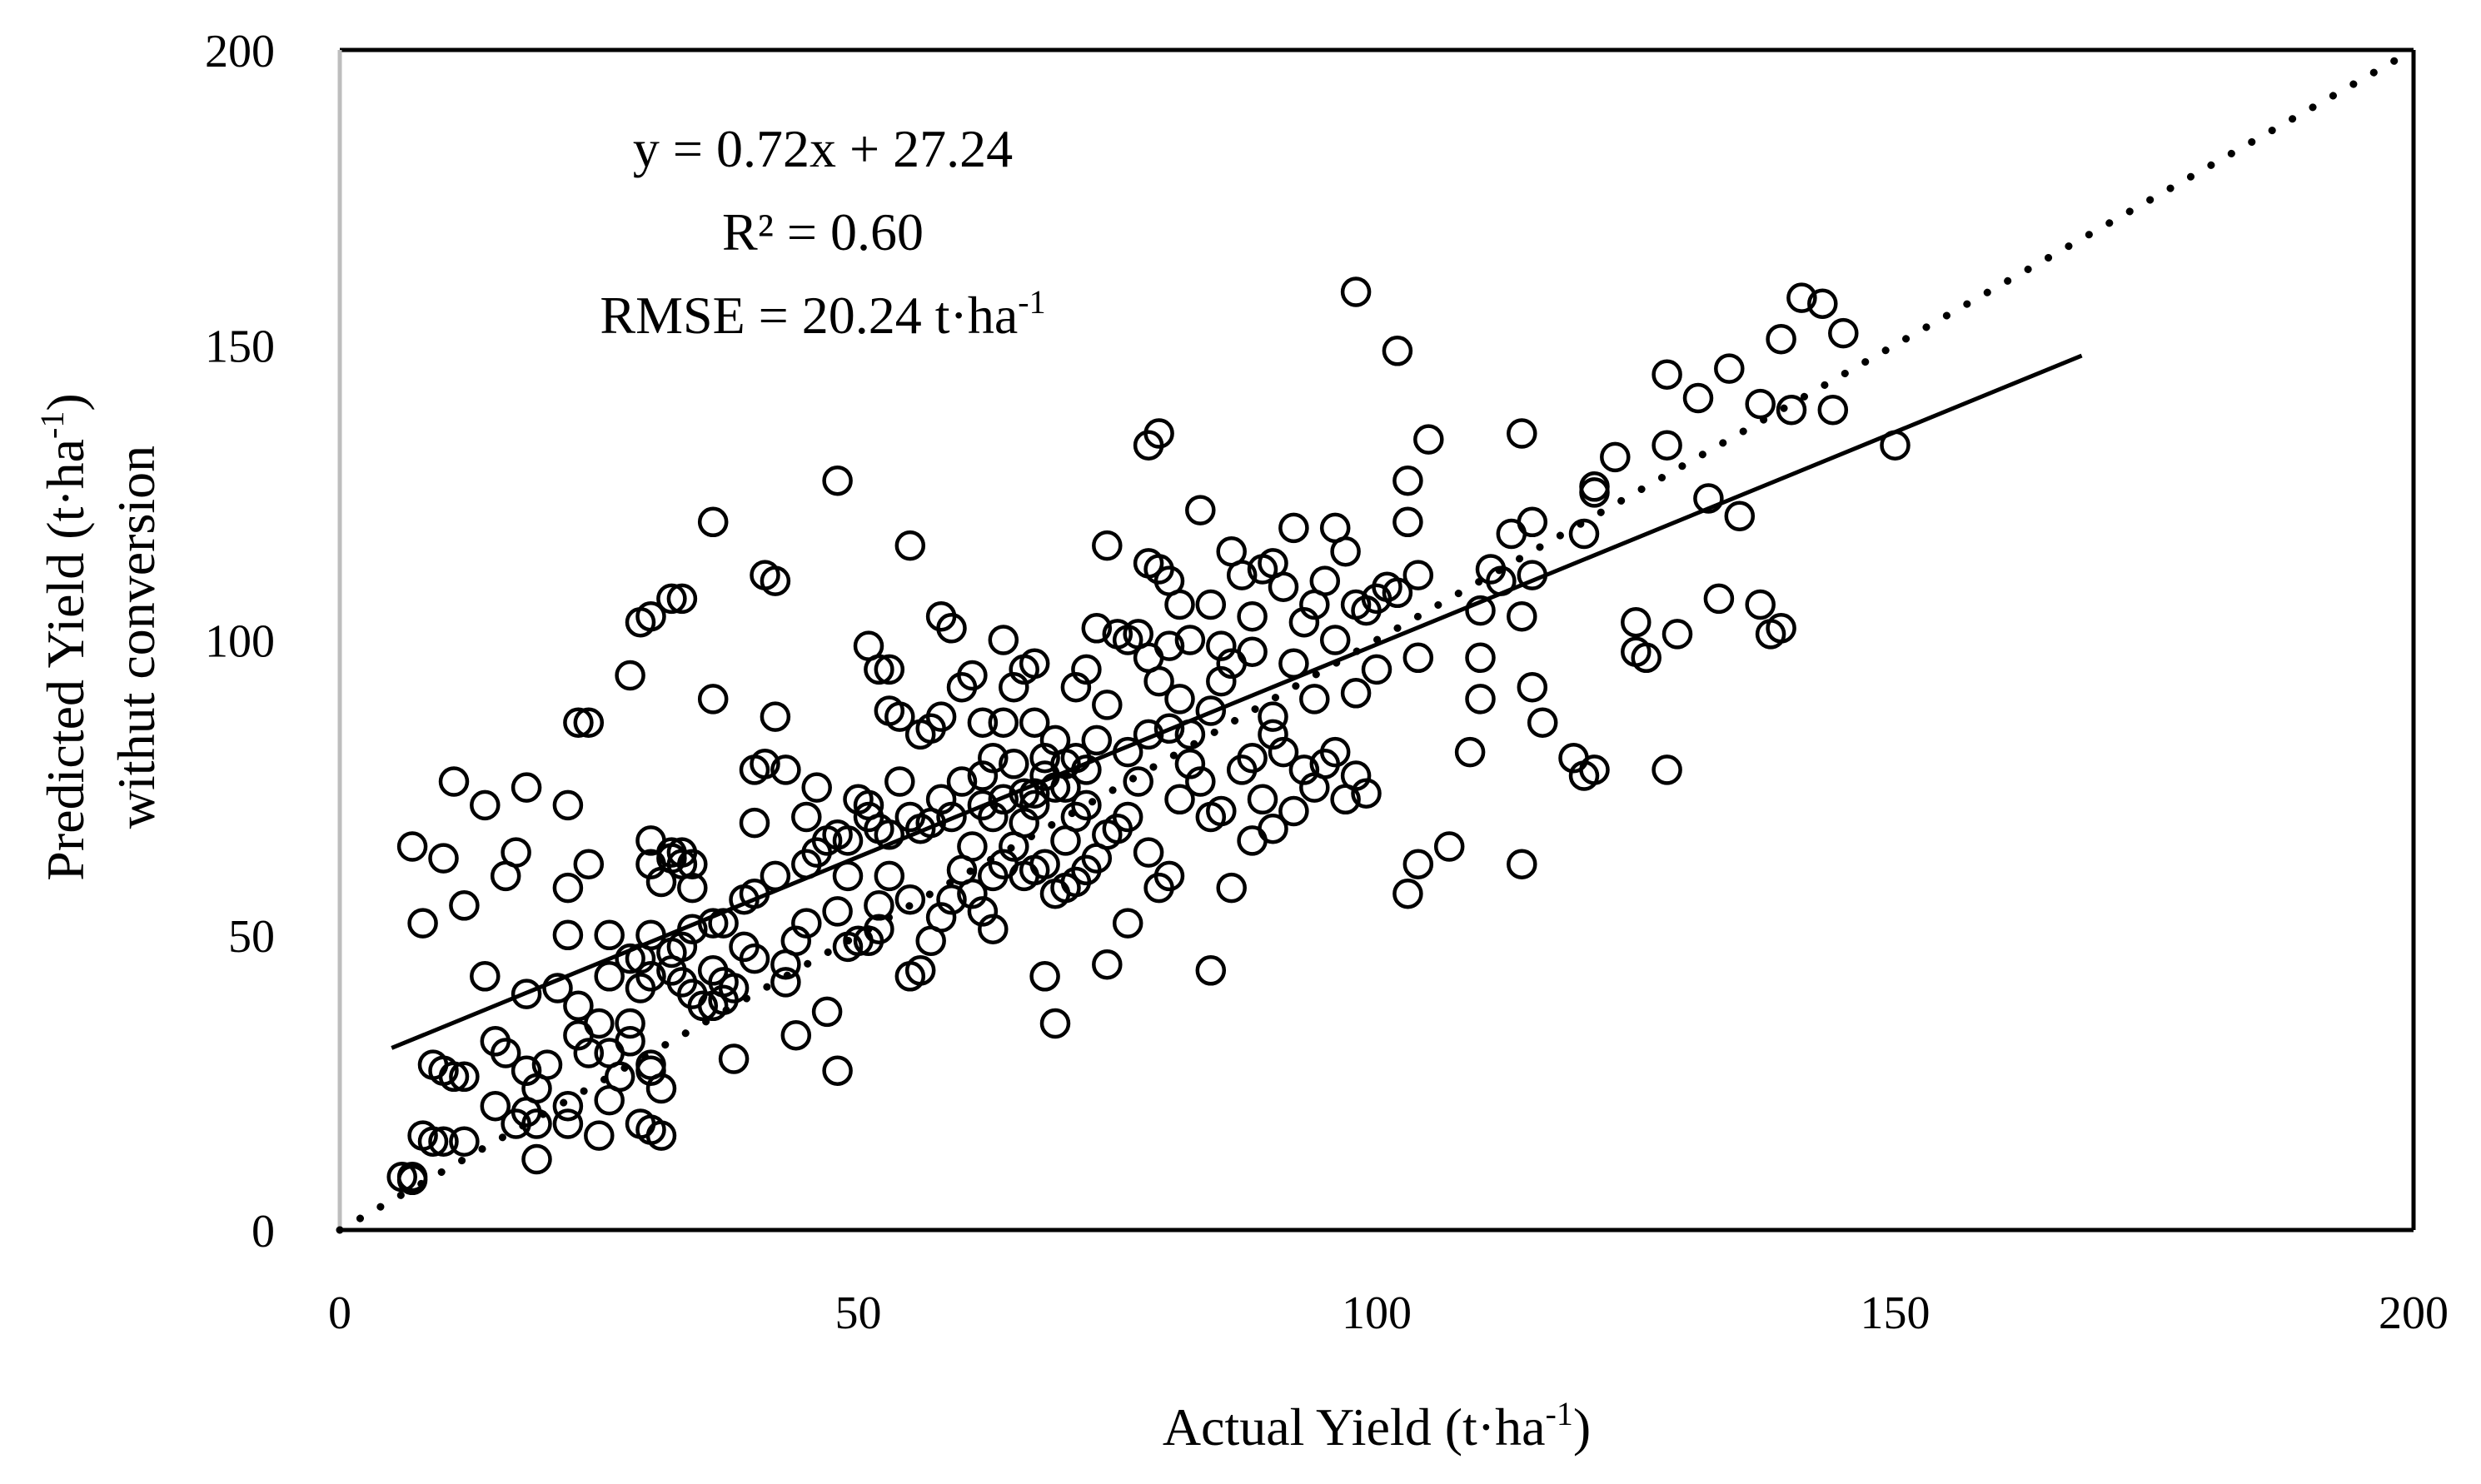 The width and height of the screenshot is (2481, 1484). What do you see at coordinates (809, 315) in the screenshot?
I see `rmse-text: RMSE = 20.24 t·ha` at bounding box center [809, 315].